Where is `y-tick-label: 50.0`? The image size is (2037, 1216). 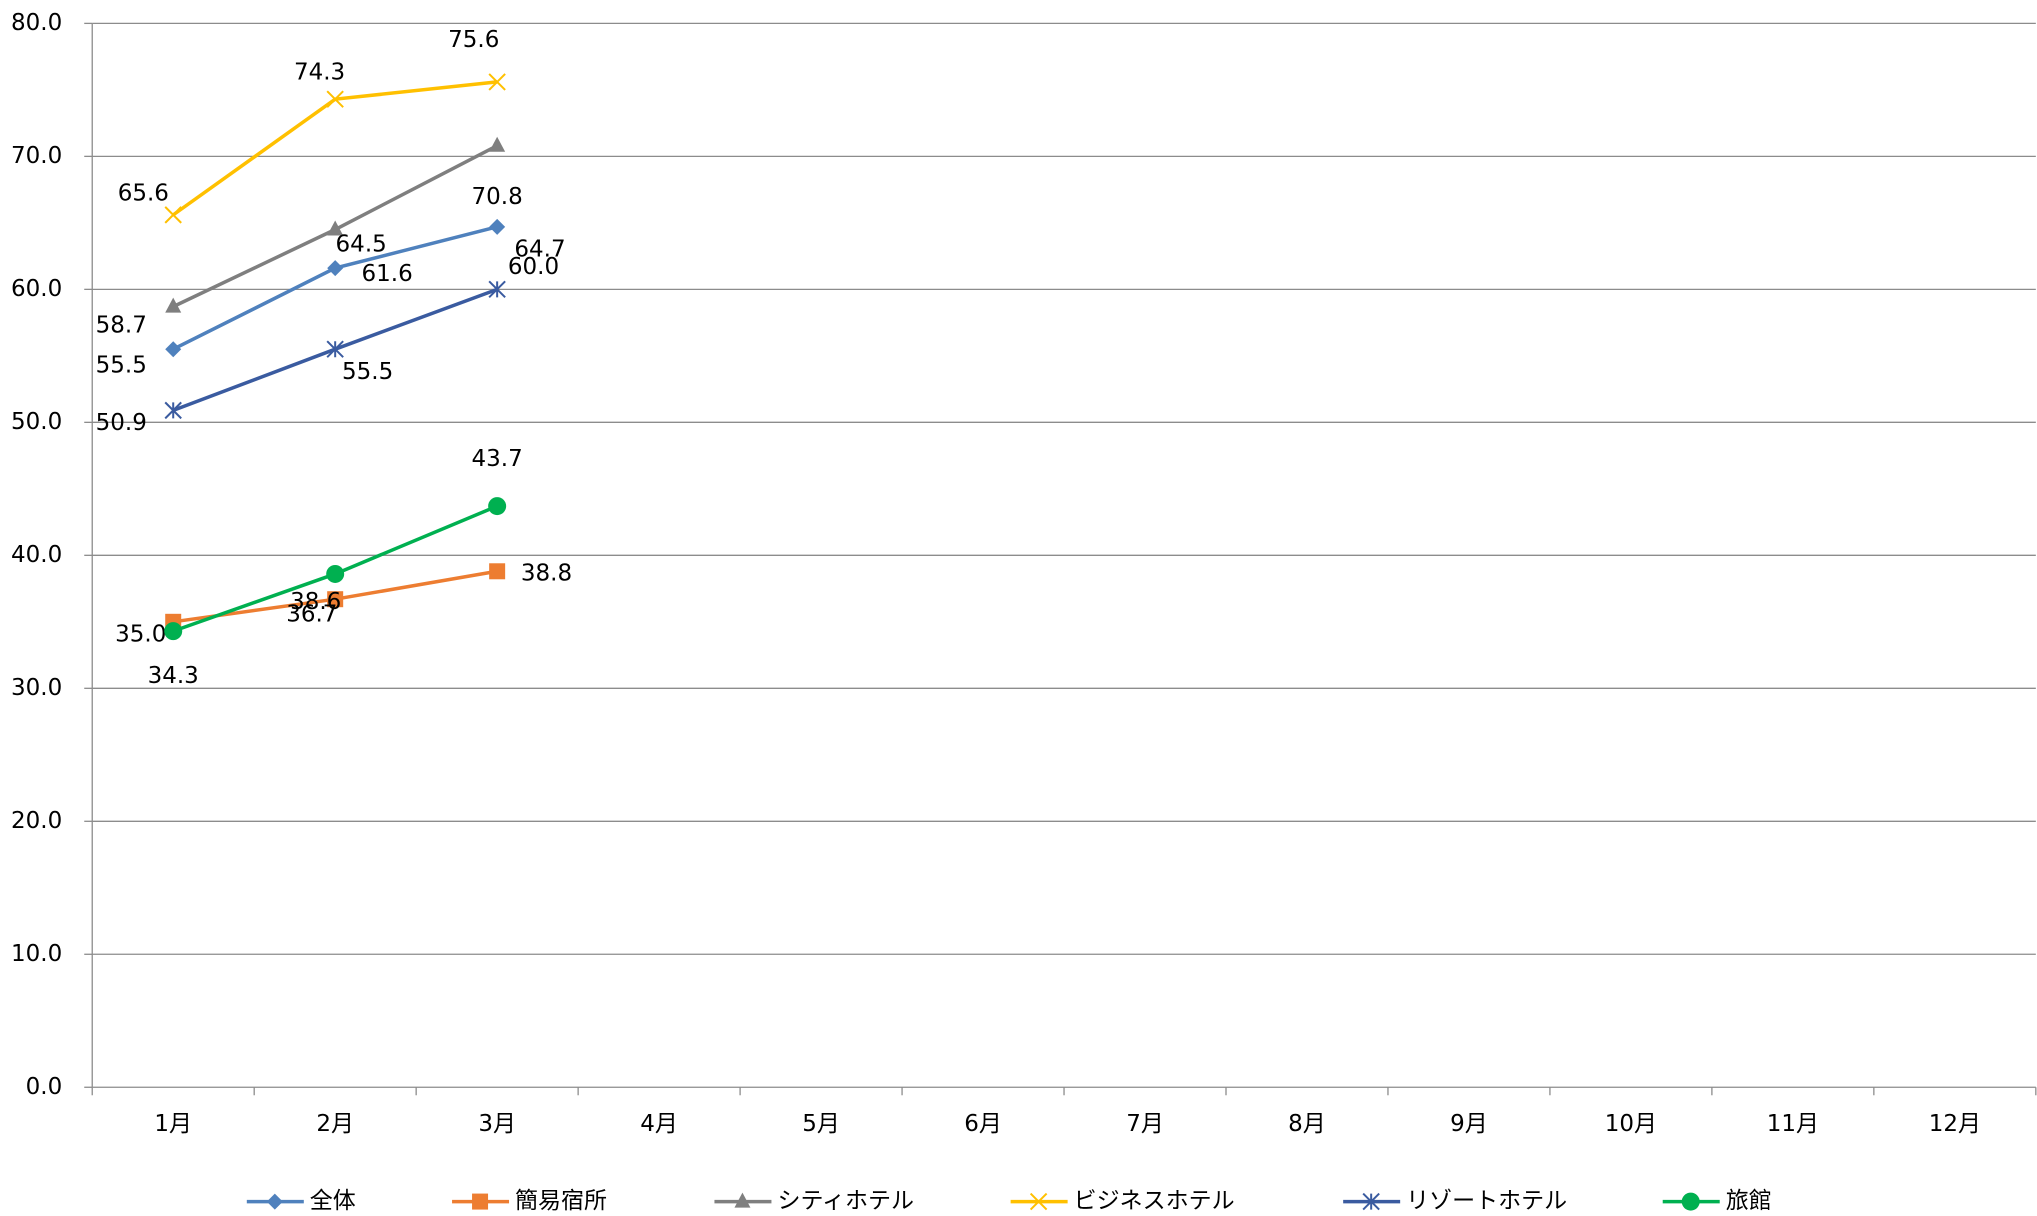 y-tick-label: 50.0 is located at coordinates (36, 422).